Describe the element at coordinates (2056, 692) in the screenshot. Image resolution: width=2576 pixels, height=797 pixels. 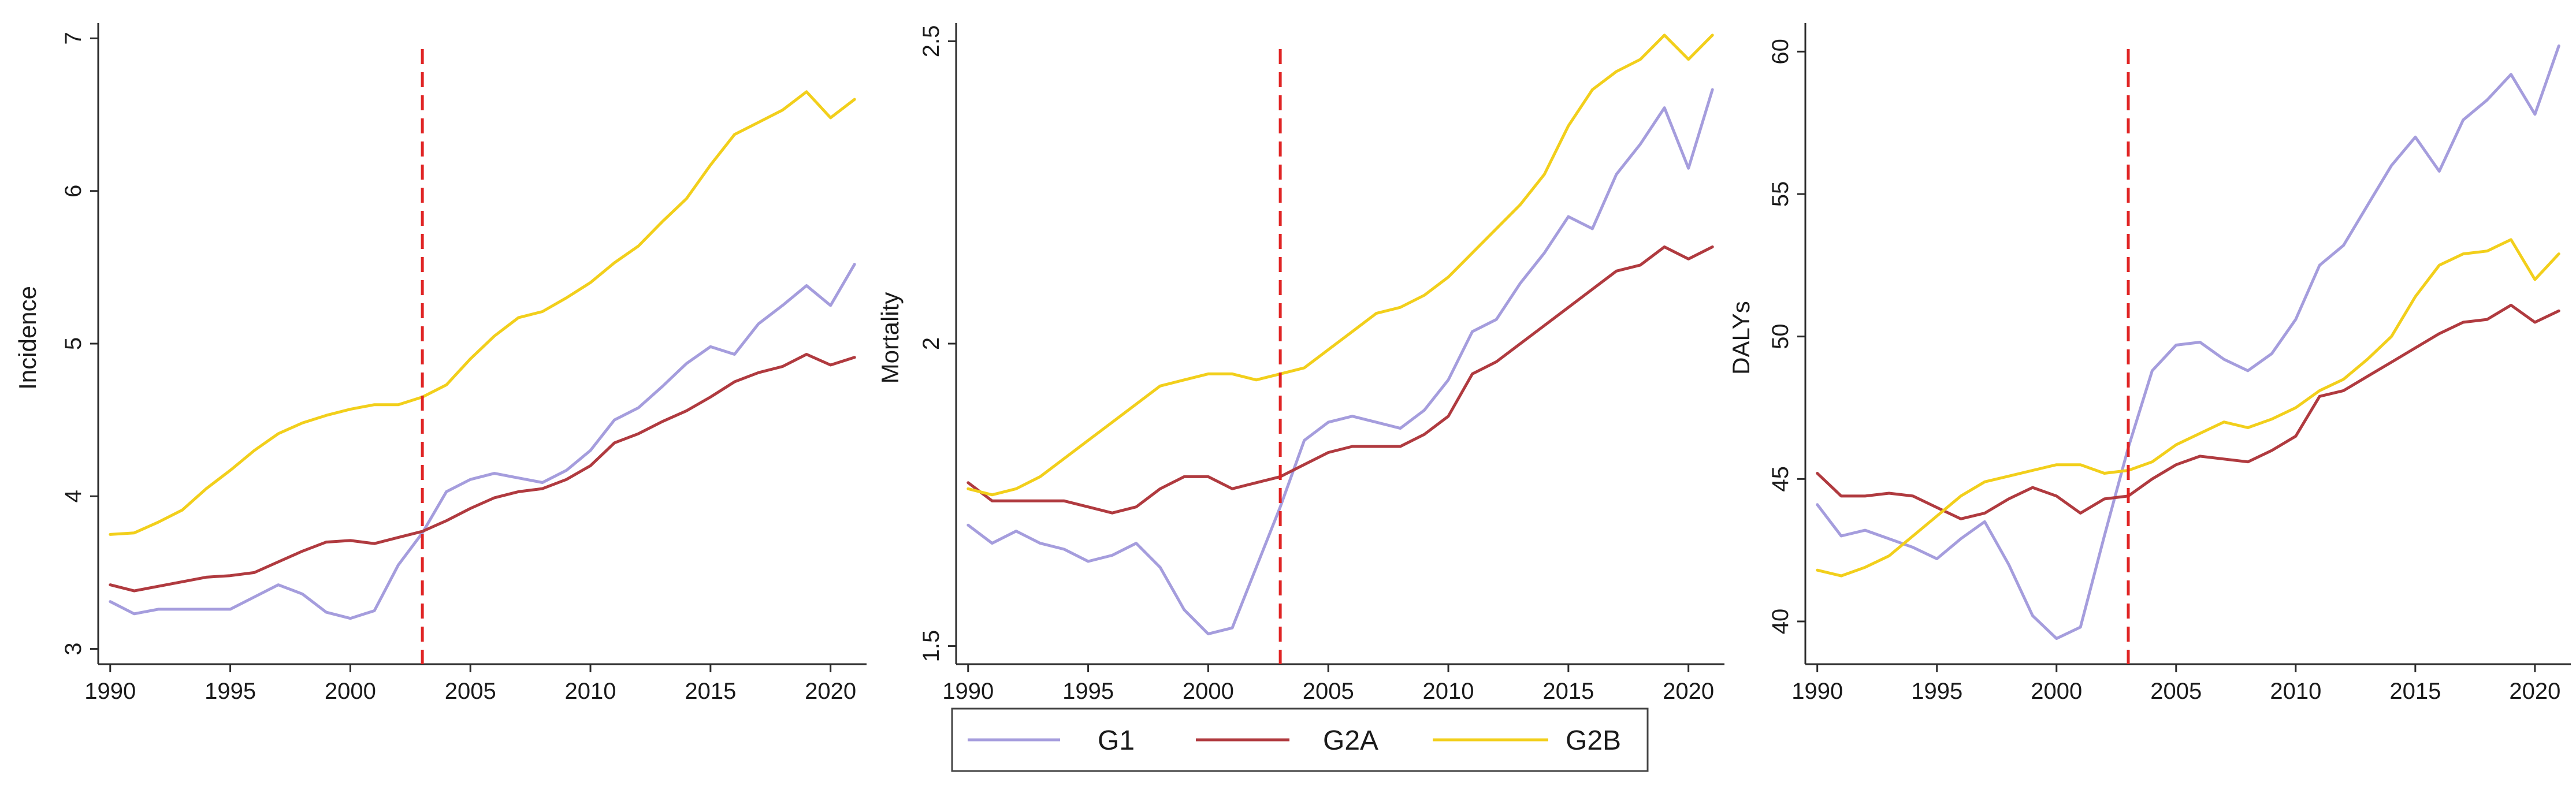
I see `dalys-x-tick-label: 2000` at that location.